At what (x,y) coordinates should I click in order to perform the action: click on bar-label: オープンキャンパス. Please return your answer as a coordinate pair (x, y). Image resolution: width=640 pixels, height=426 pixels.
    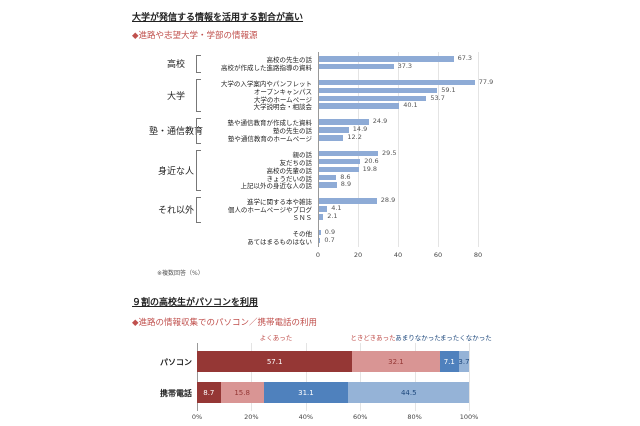
    Looking at the image, I should click on (282, 91).